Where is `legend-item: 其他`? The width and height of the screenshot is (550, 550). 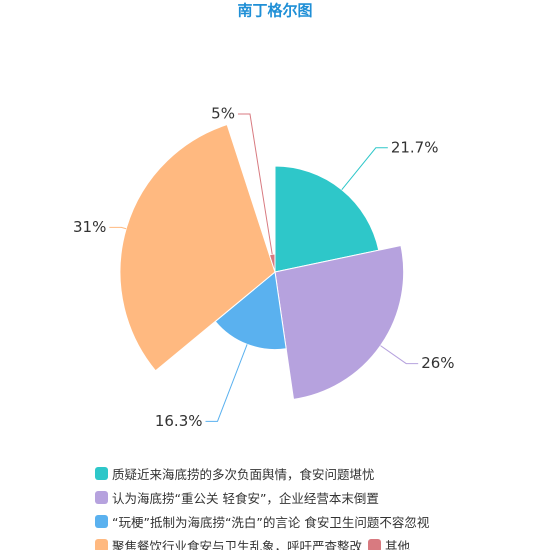 legend-item: 其他 is located at coordinates (389, 543).